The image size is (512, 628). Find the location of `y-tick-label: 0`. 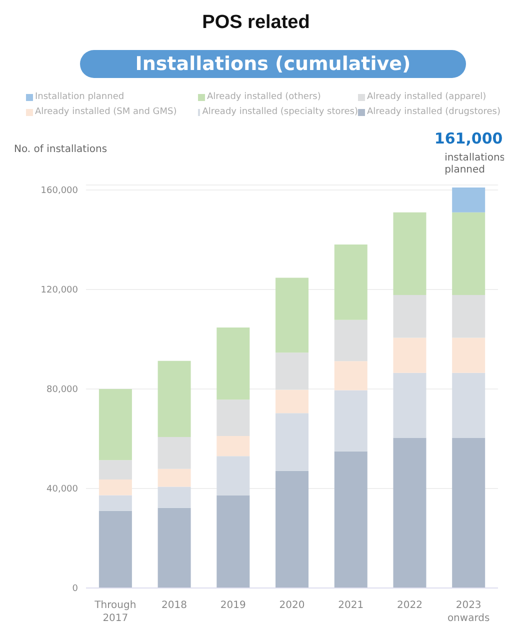

y-tick-label: 0 is located at coordinates (75, 589).